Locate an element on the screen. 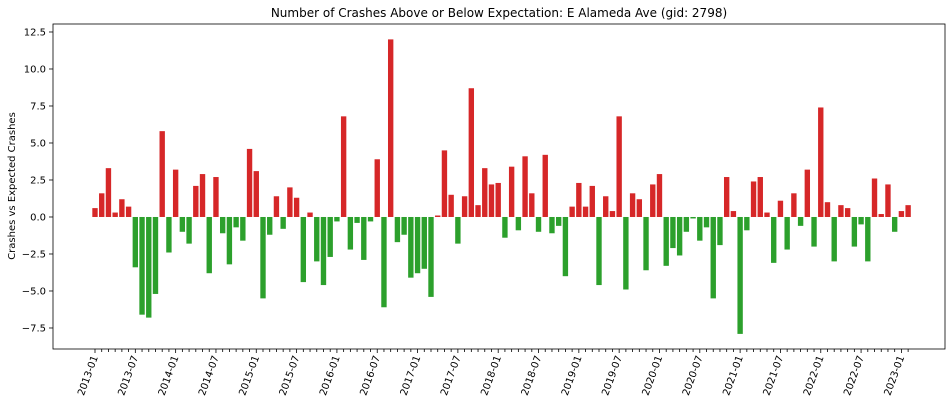  y-tick-label: −7.5 is located at coordinates (34, 328).